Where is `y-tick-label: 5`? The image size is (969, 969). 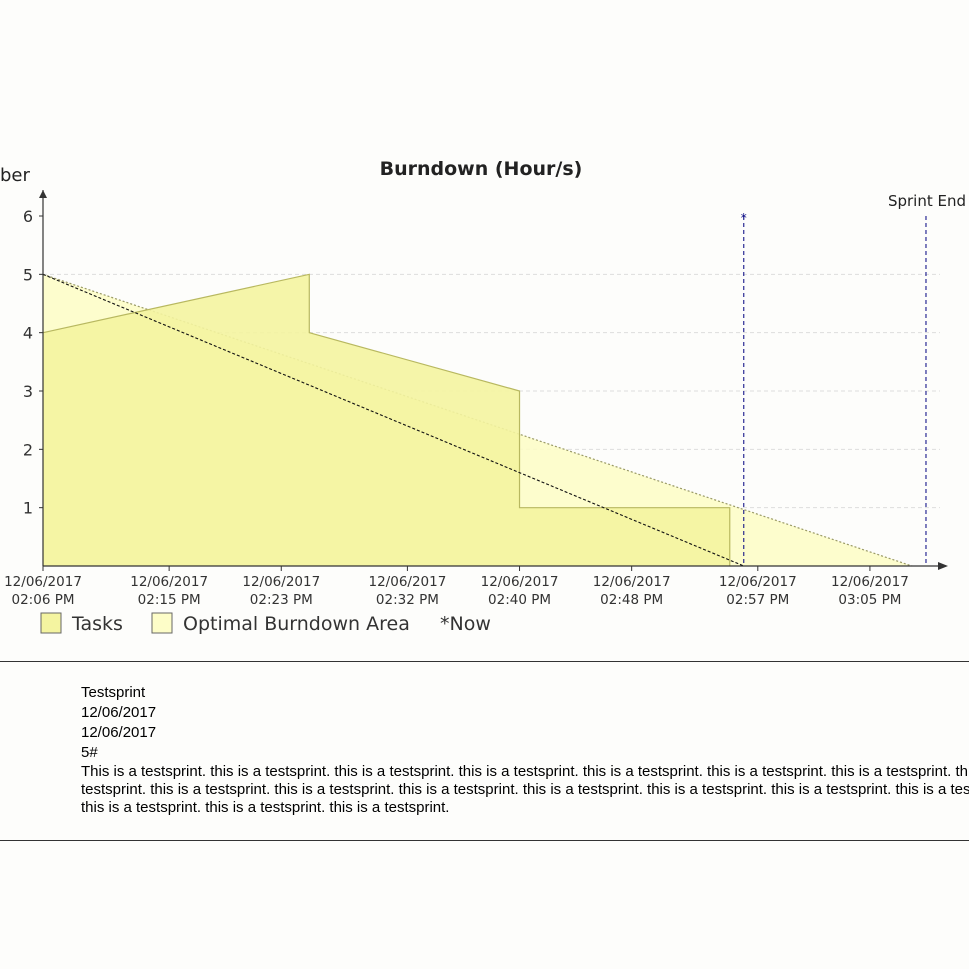 y-tick-label: 5 is located at coordinates (28, 274).